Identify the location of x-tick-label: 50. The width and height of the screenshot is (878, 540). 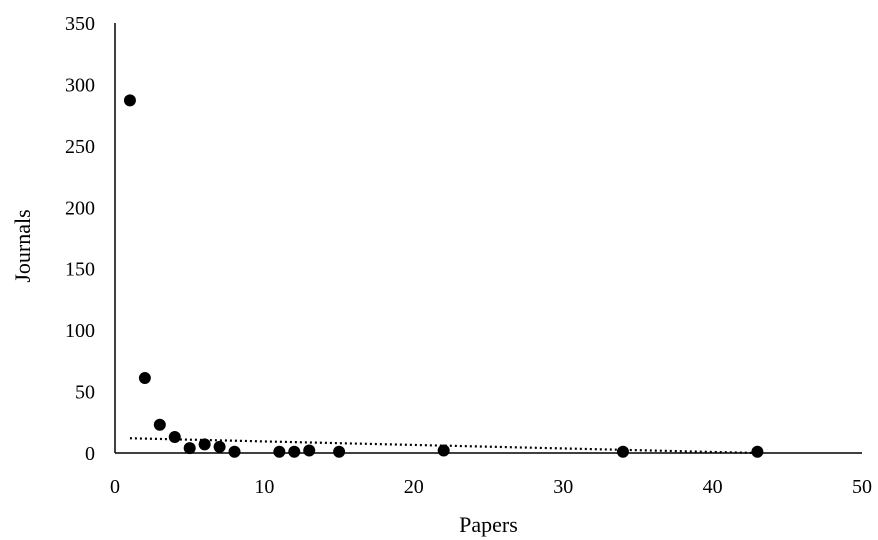
(862, 487).